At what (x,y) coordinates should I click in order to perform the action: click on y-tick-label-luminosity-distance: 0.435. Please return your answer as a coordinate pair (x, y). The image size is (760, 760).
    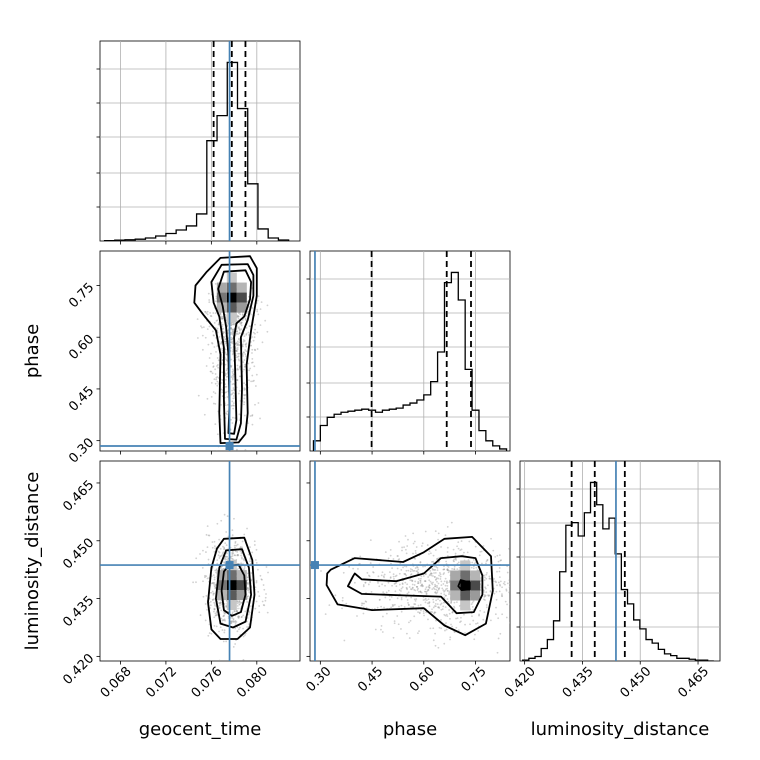
    Looking at the image, I should click on (78, 611).